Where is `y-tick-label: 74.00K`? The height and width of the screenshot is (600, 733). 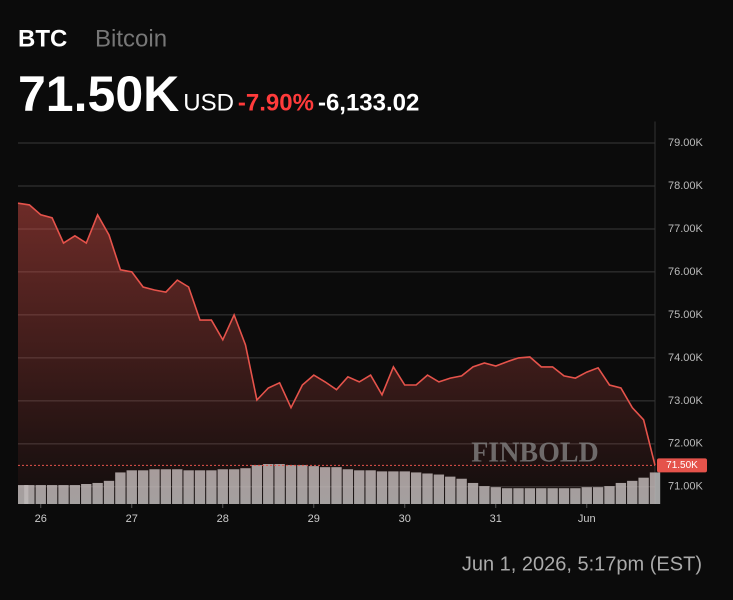
y-tick-label: 74.00K is located at coordinates (686, 358).